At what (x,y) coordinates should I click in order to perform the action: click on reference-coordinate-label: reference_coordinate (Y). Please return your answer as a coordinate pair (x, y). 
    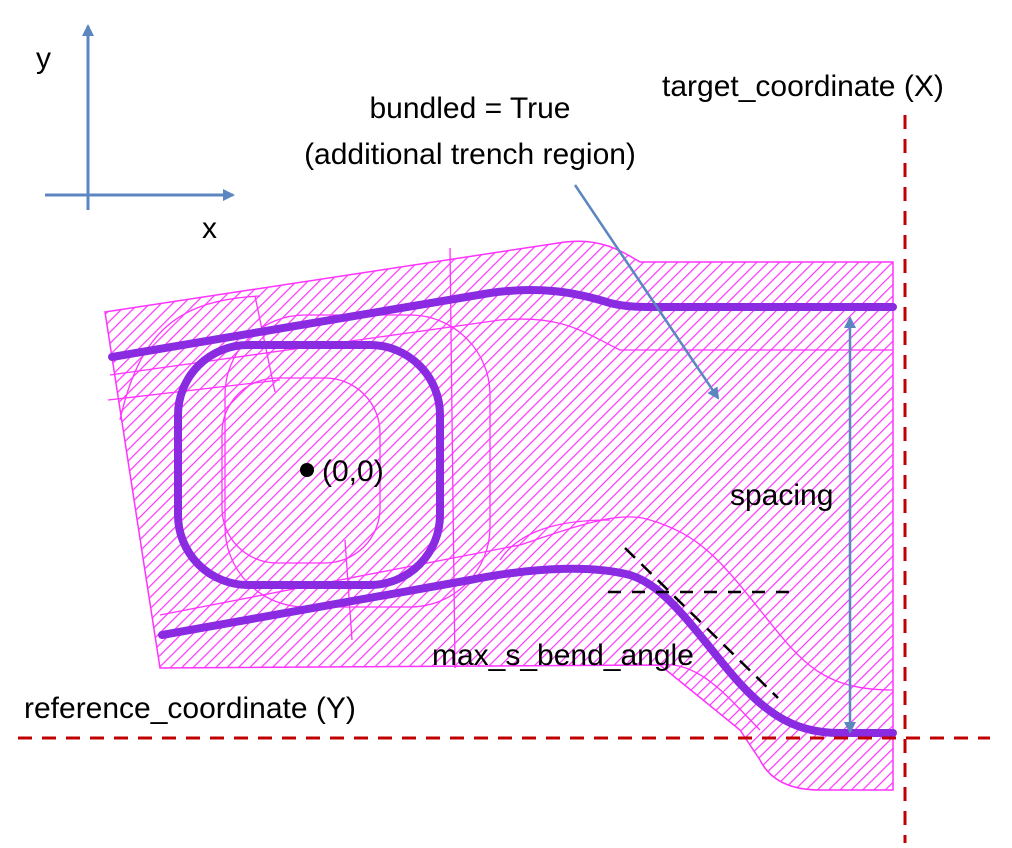
    Looking at the image, I should click on (190, 708).